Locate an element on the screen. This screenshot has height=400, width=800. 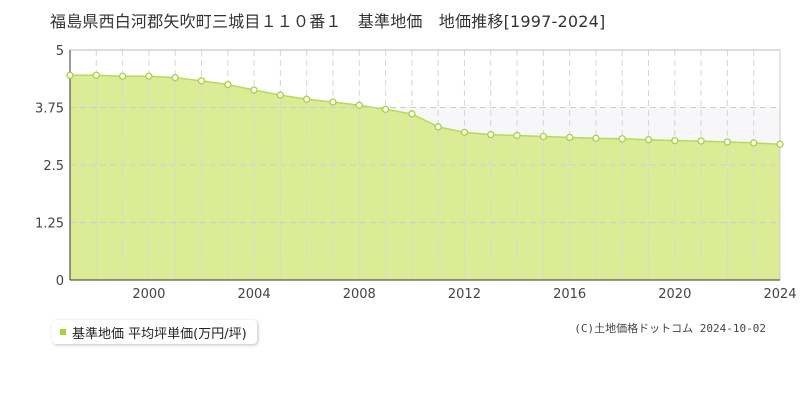
x-tick-label-0: 2000 is located at coordinates (148, 294).